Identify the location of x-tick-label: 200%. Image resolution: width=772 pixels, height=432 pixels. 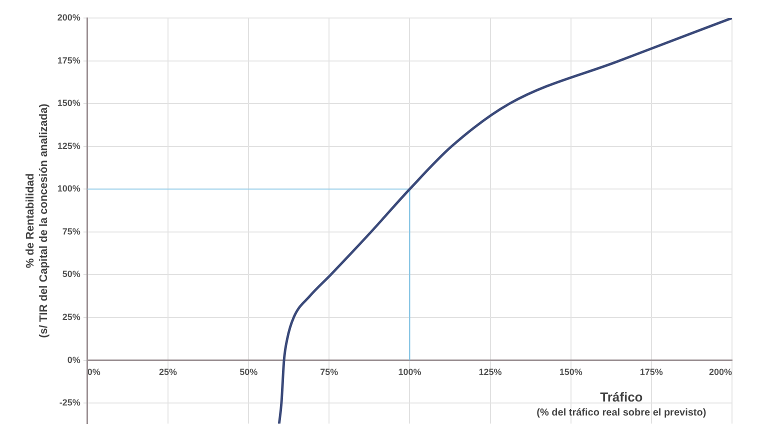
(720, 372).